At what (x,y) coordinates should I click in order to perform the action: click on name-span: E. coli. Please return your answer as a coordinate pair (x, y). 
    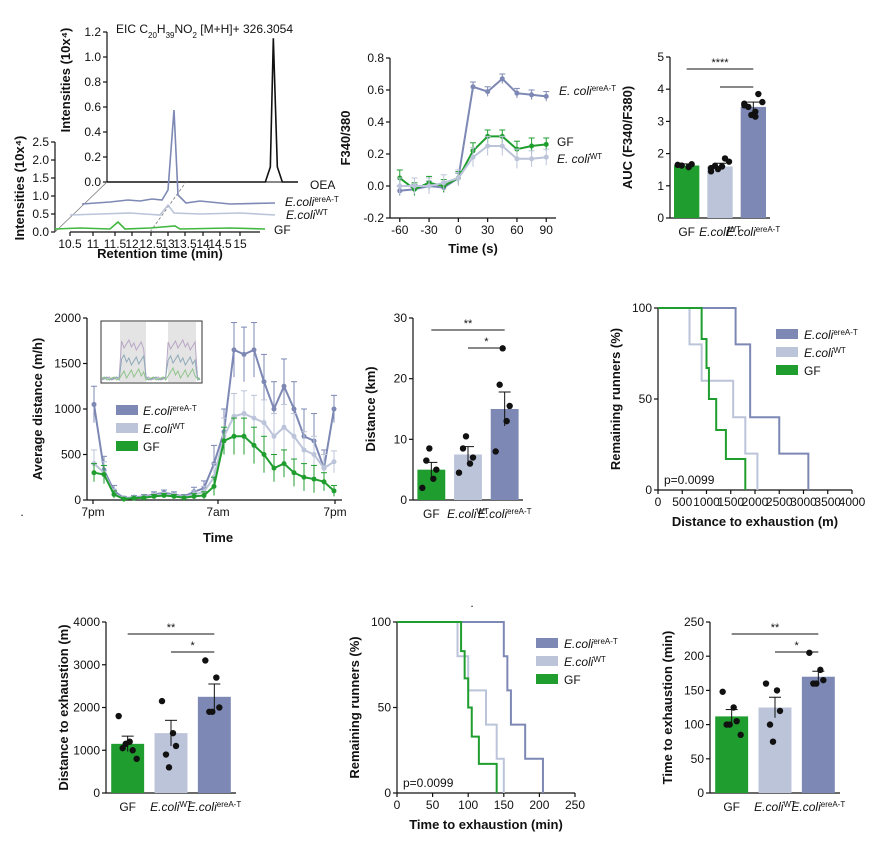
    Looking at the image, I should click on (575, 91).